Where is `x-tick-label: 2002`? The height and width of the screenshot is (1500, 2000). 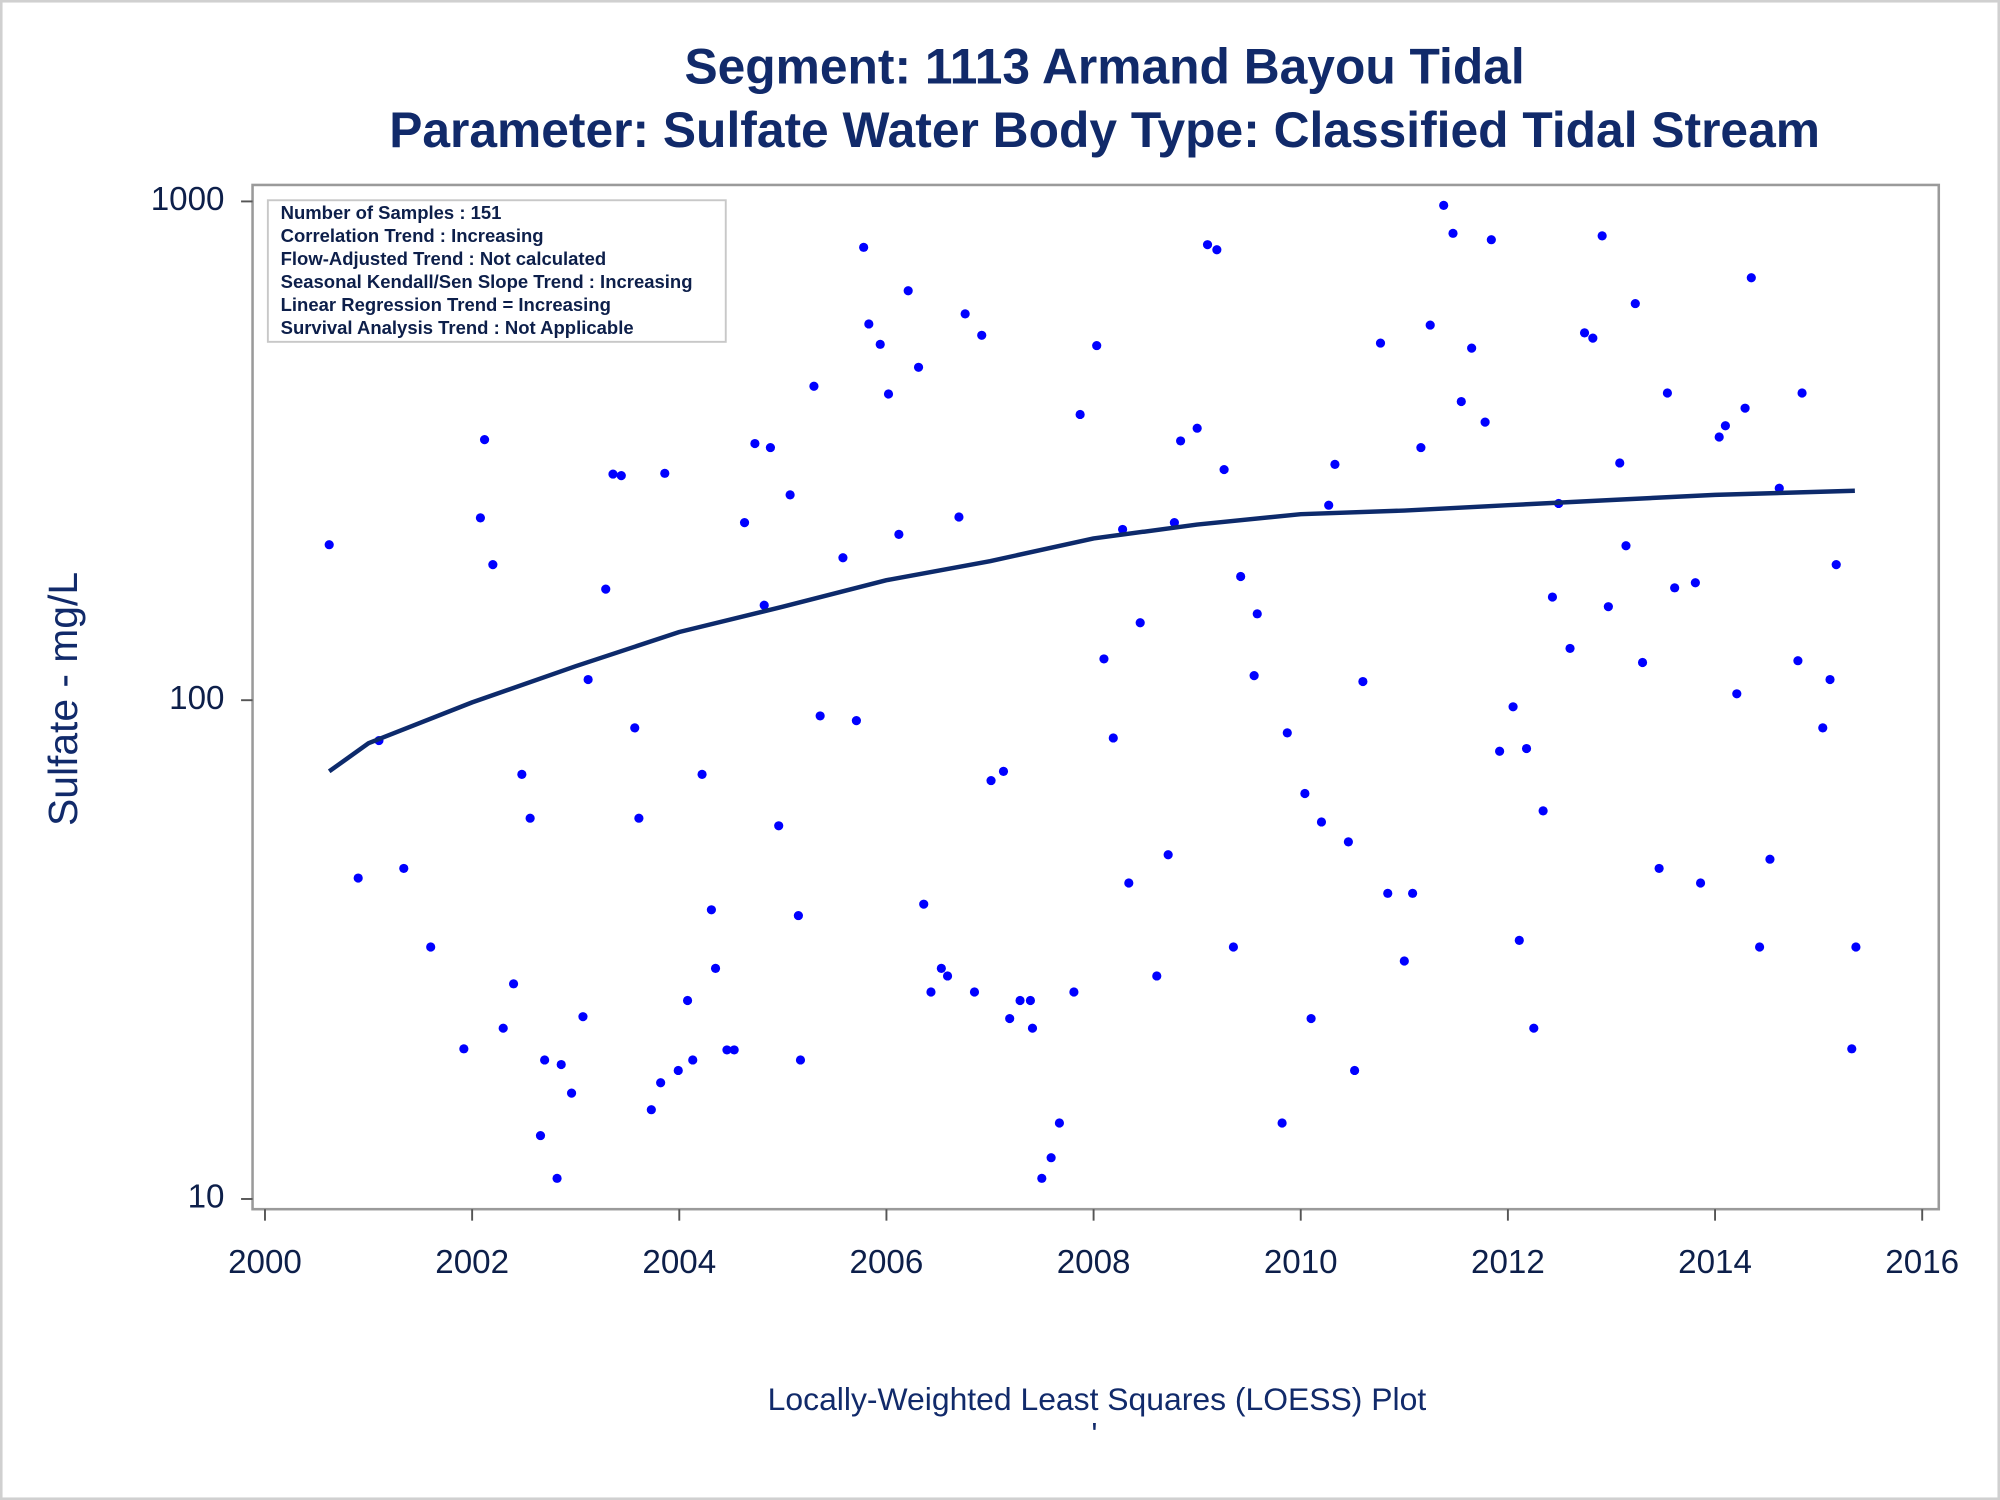
x-tick-label: 2002 is located at coordinates (472, 1262).